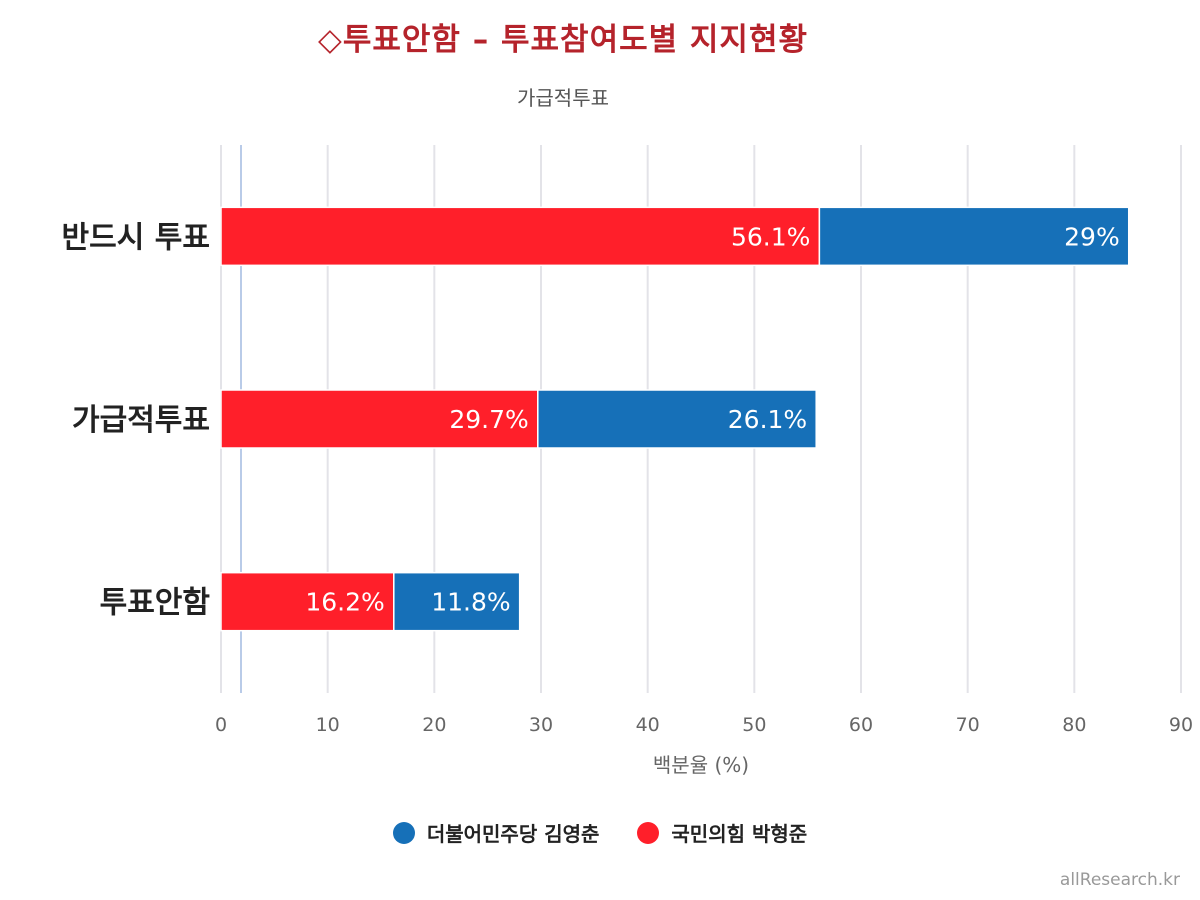 The height and width of the screenshot is (900, 1200). I want to click on legend-label: 더불어민주당 김영춘, so click(513, 834).